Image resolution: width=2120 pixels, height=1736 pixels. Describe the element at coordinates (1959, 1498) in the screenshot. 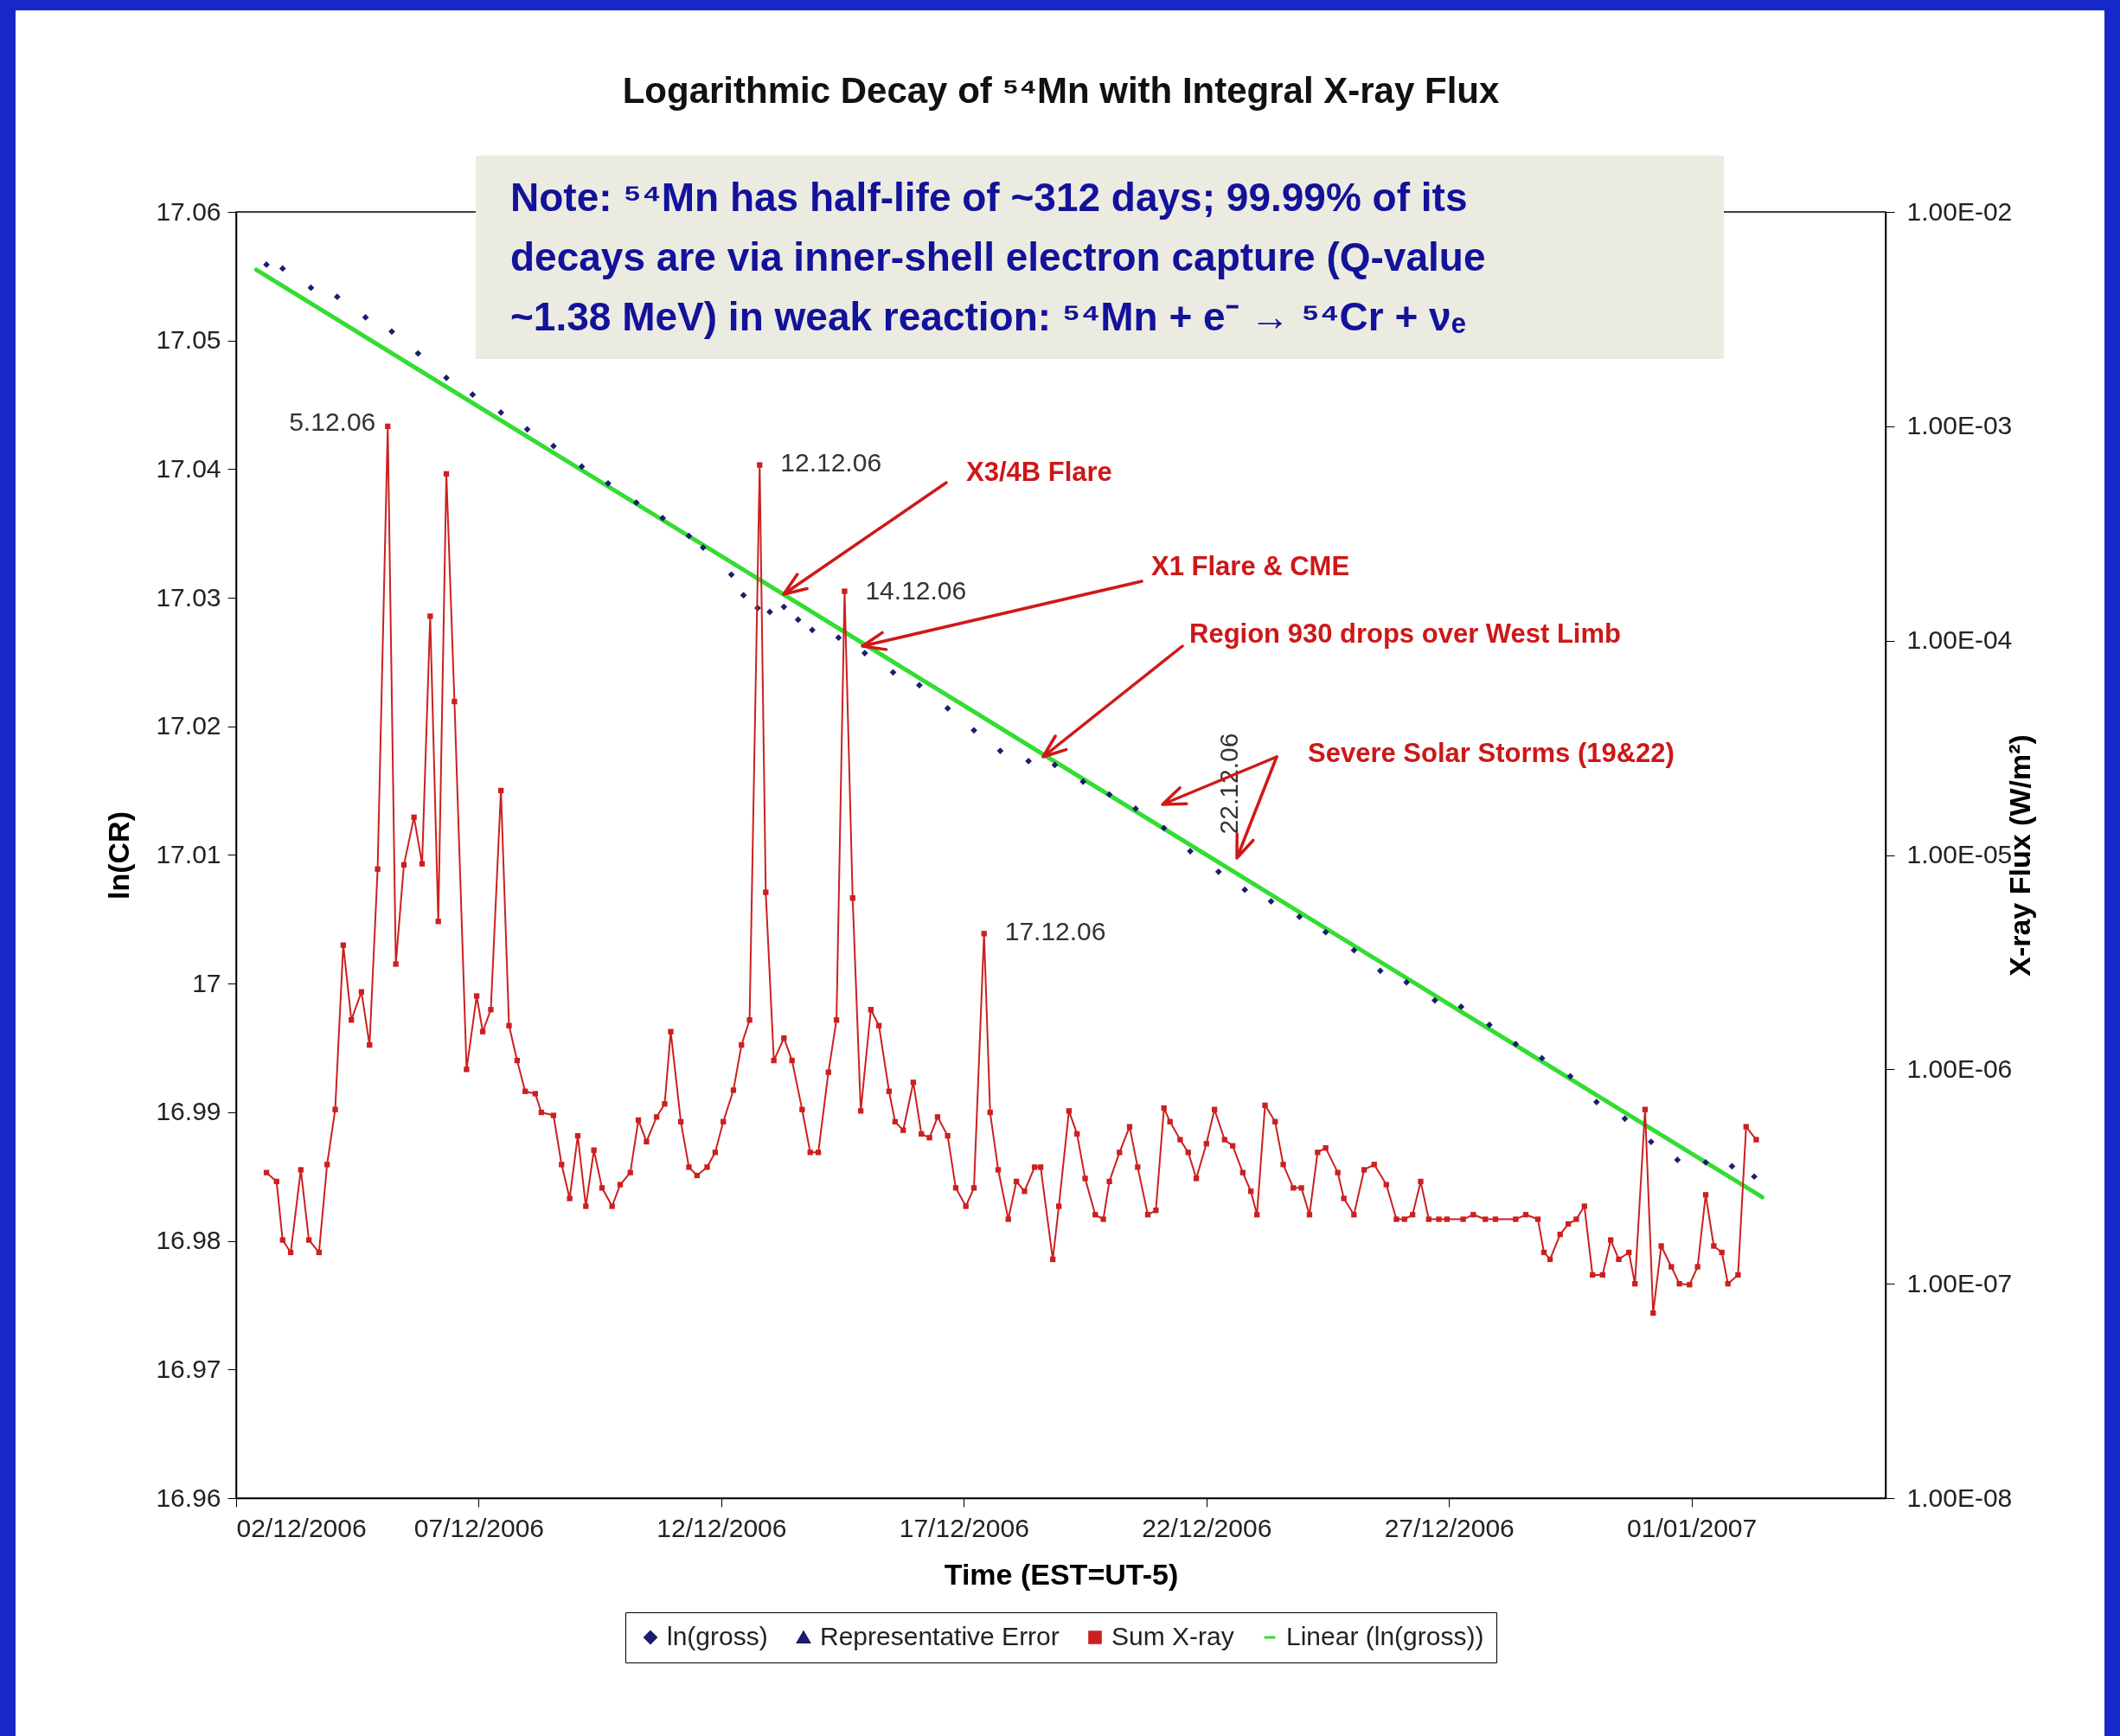

I see `y2-tick-label: 1.00E-08` at that location.